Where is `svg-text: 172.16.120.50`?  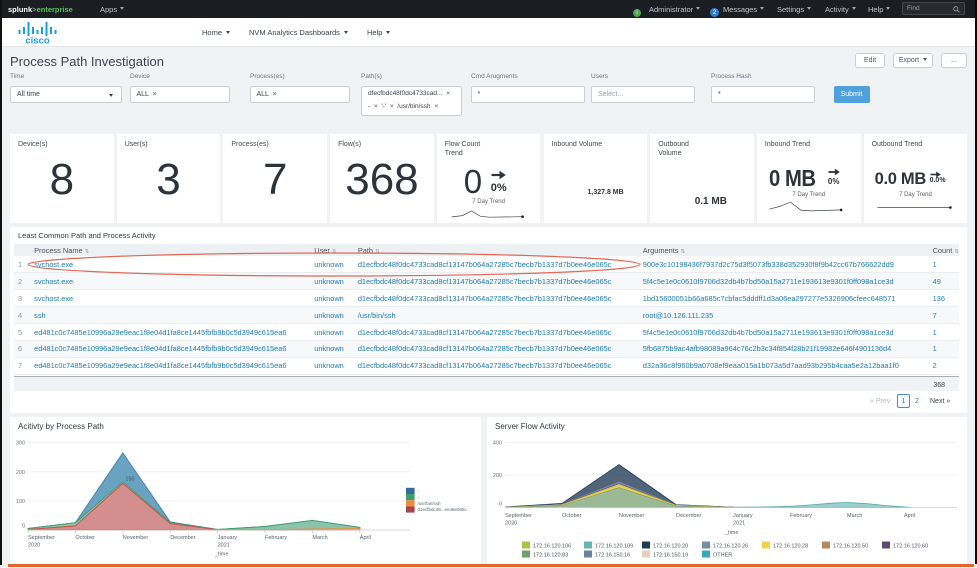 svg-text: 172.16.120.50 is located at coordinates (850, 547).